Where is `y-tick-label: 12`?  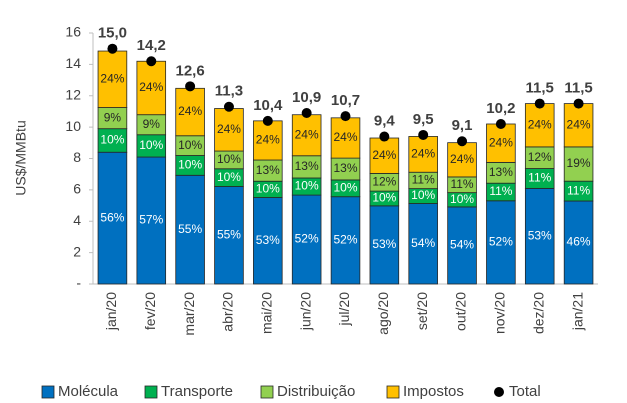
y-tick-label: 12 is located at coordinates (73, 94).